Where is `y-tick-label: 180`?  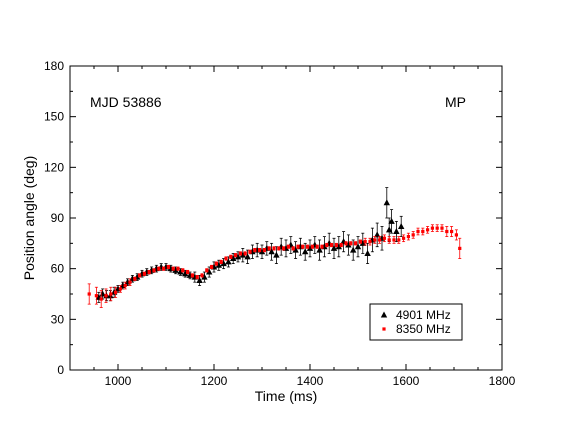
y-tick-label: 180 is located at coordinates (54, 66).